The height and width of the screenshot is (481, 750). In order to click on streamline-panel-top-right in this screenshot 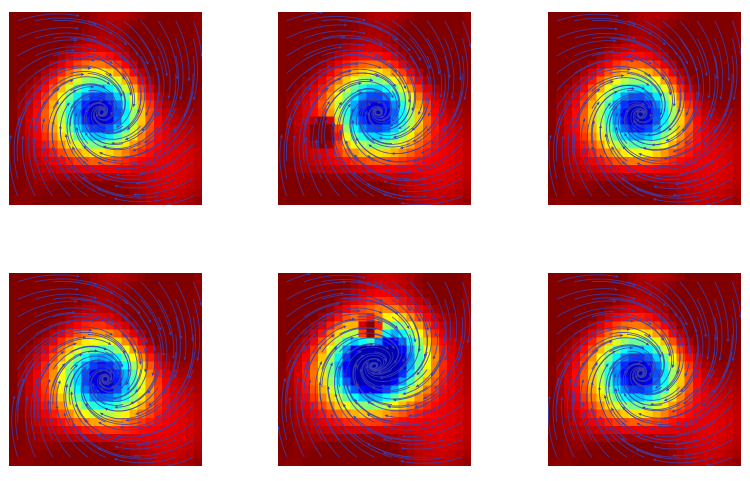, I will do `click(644, 108)`.